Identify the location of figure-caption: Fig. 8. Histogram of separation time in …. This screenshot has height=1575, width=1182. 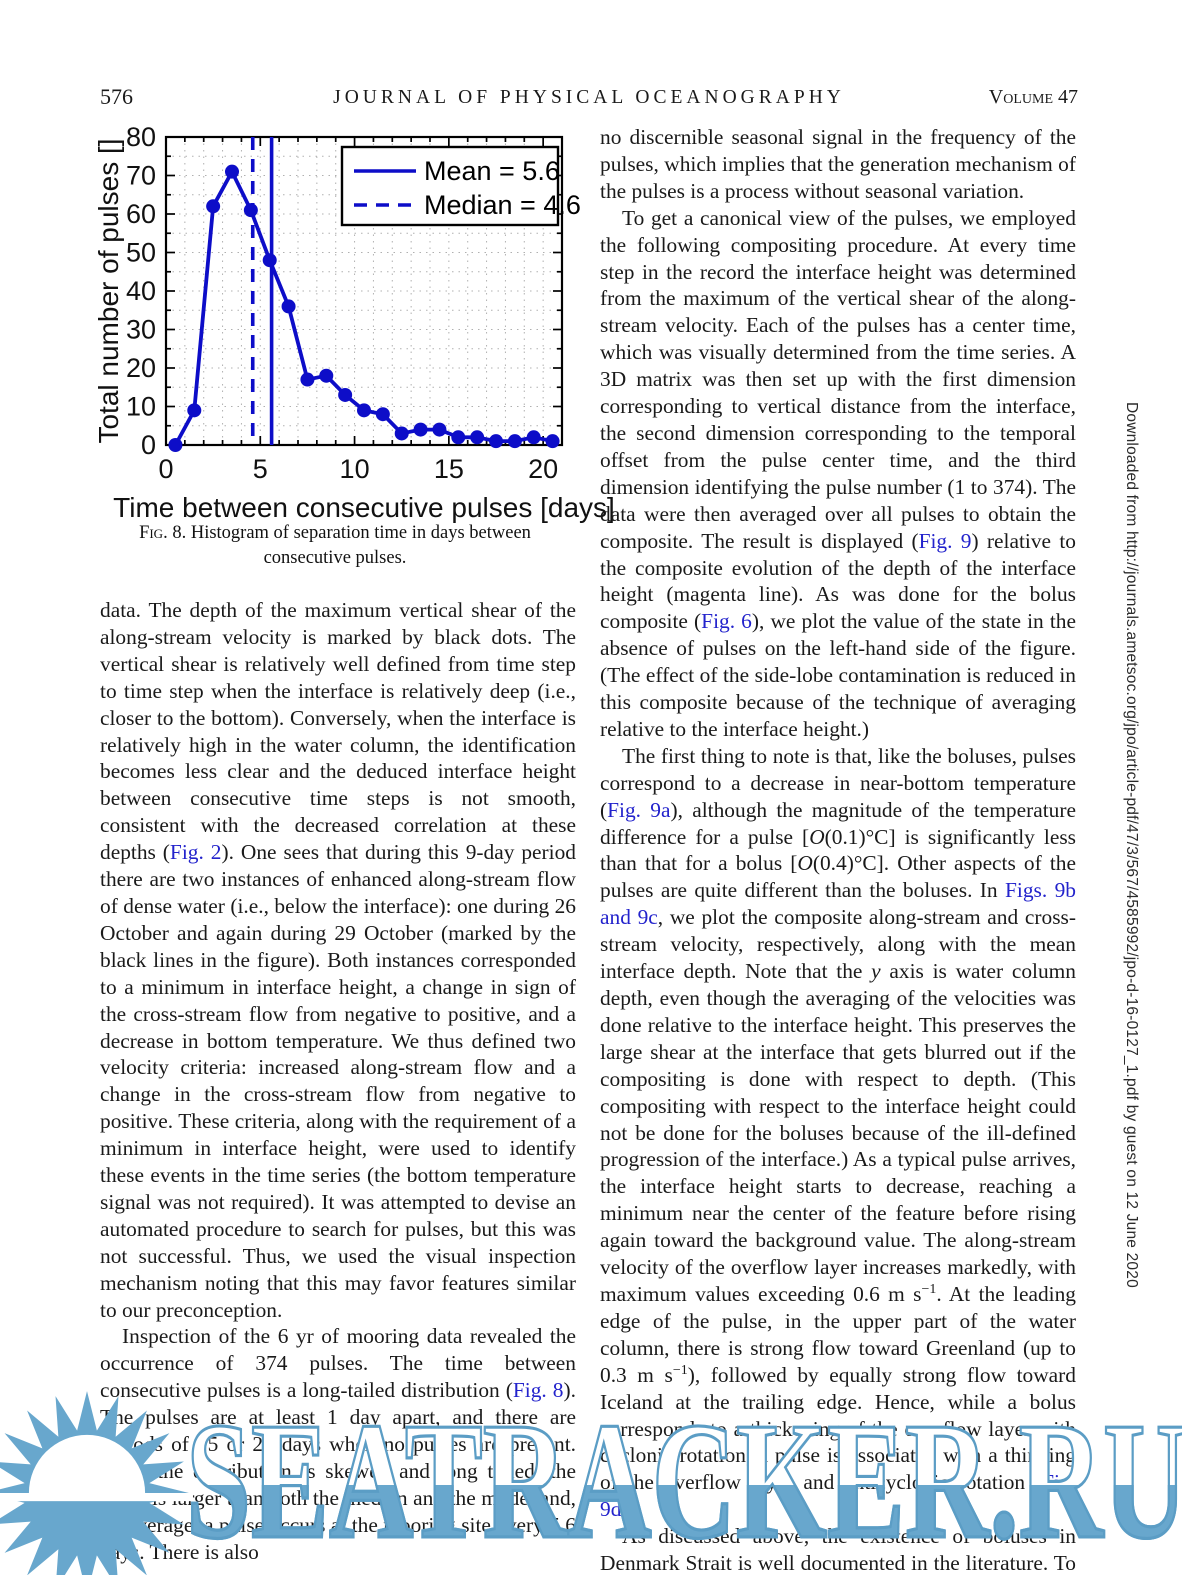
(335, 546).